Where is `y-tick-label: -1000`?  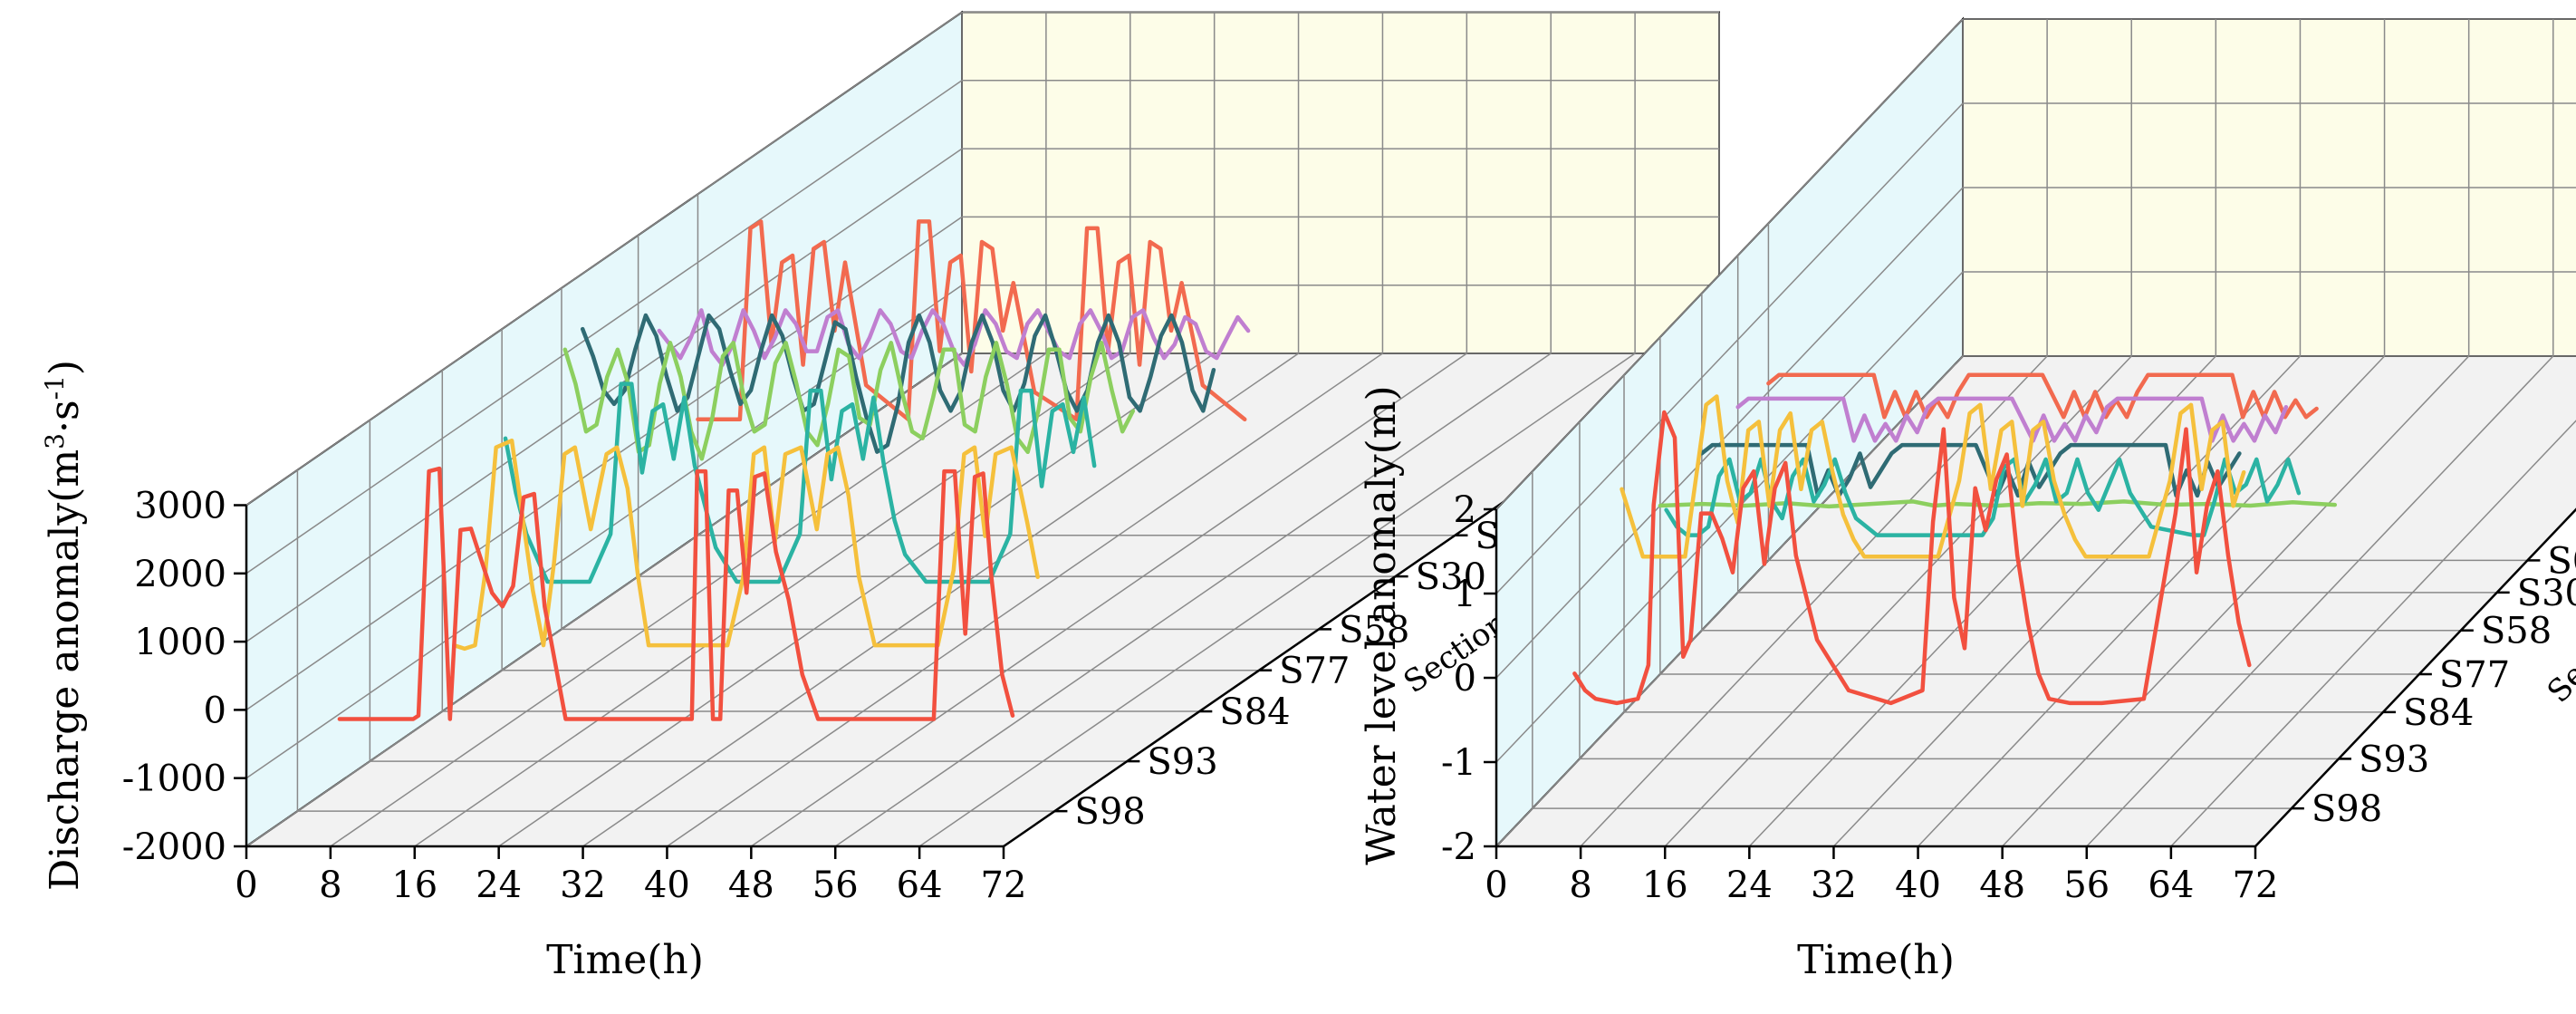 y-tick-label: -1000 is located at coordinates (174, 779).